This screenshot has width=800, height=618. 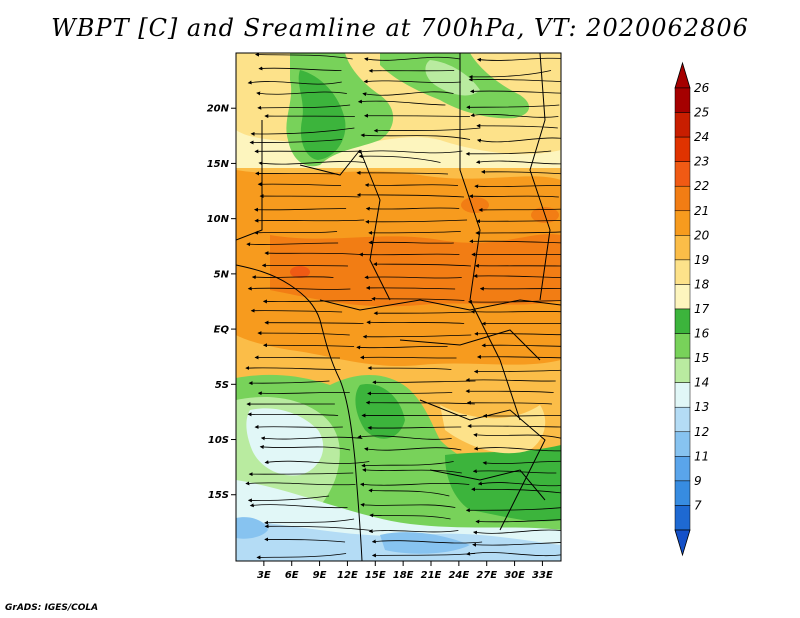 I want to click on wbpt-field-22-band, so click(x=415, y=270).